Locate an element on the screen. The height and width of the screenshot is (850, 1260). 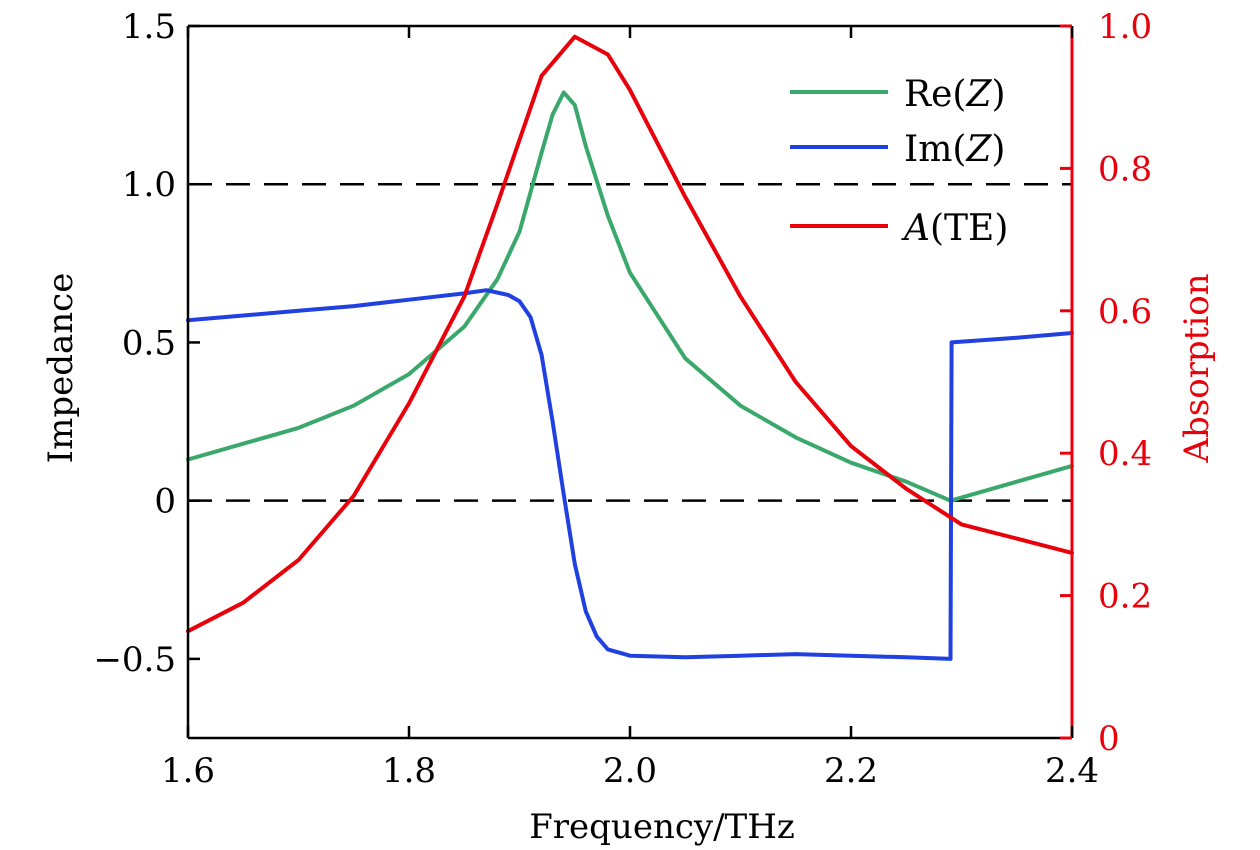
legend-label-re: Re(Z) is located at coordinates (955, 94).